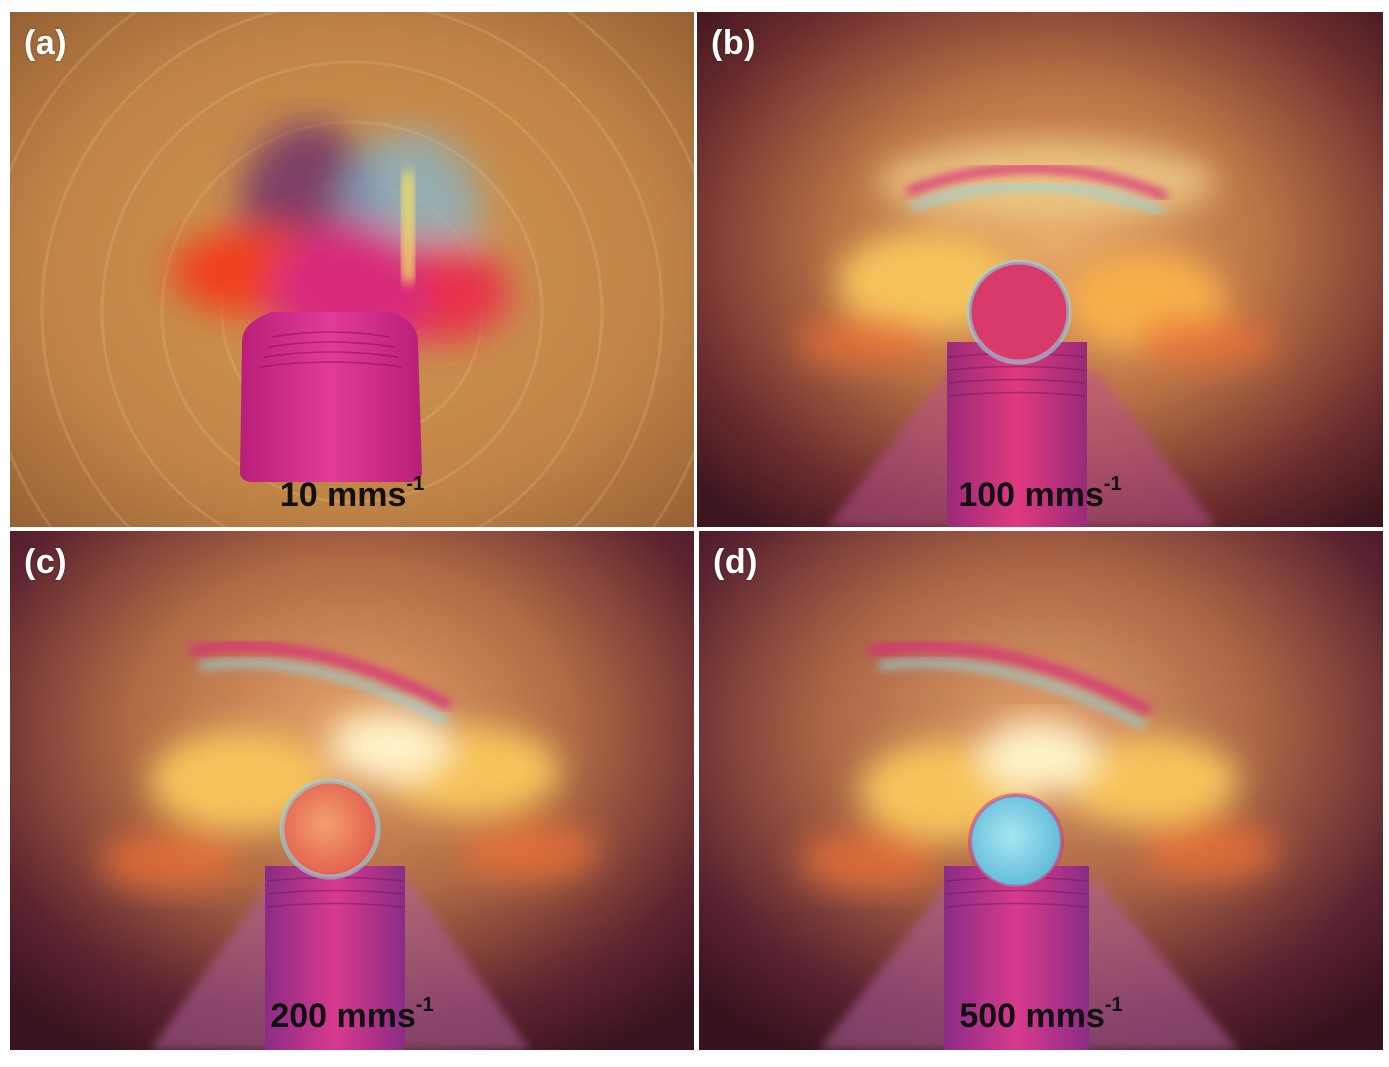 The image size is (1389, 1067). I want to click on speed-label: 500 mms-1, so click(1041, 1015).